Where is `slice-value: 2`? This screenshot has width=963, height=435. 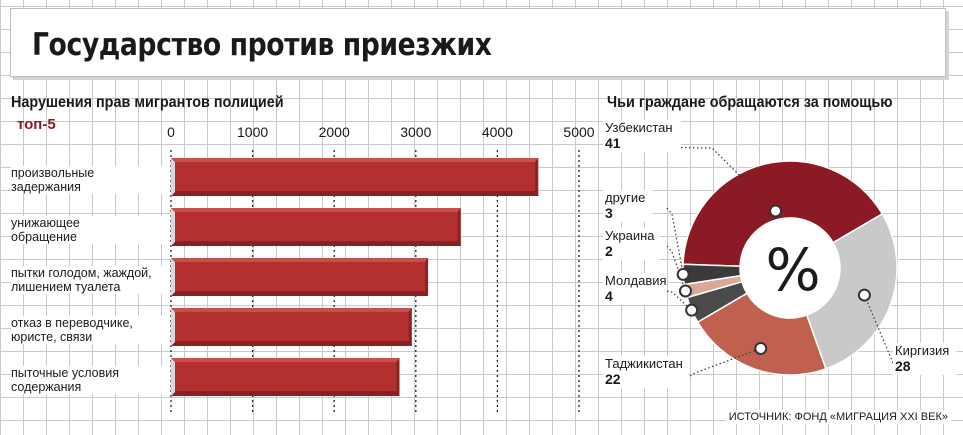
slice-value: 2 is located at coordinates (609, 251).